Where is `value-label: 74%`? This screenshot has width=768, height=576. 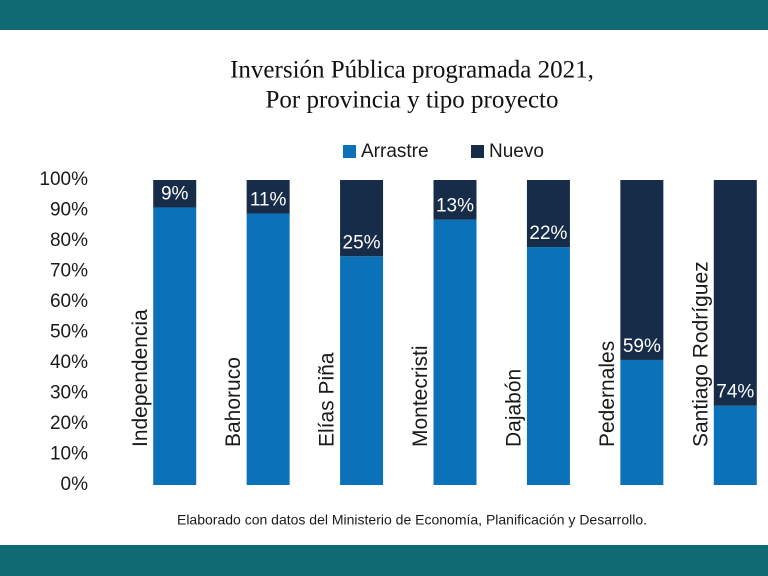
value-label: 74% is located at coordinates (735, 392).